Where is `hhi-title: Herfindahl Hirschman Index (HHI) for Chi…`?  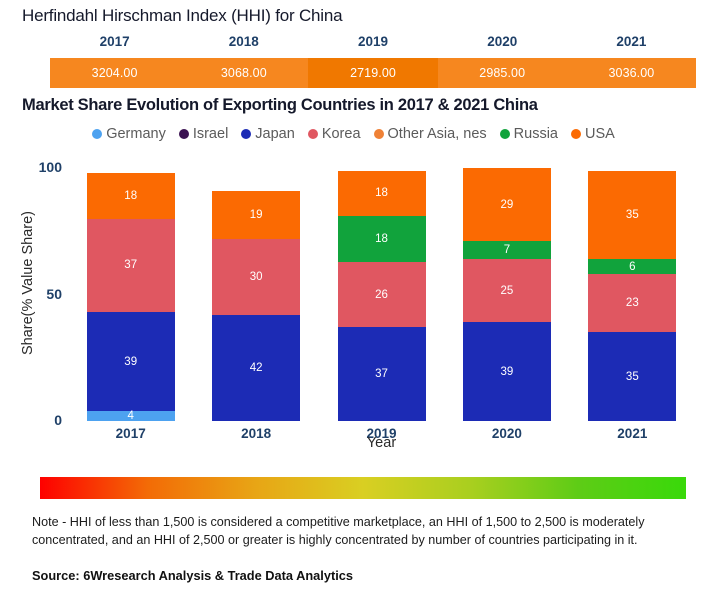 hhi-title: Herfindahl Hirschman Index (HHI) for Chi… is located at coordinates (182, 15).